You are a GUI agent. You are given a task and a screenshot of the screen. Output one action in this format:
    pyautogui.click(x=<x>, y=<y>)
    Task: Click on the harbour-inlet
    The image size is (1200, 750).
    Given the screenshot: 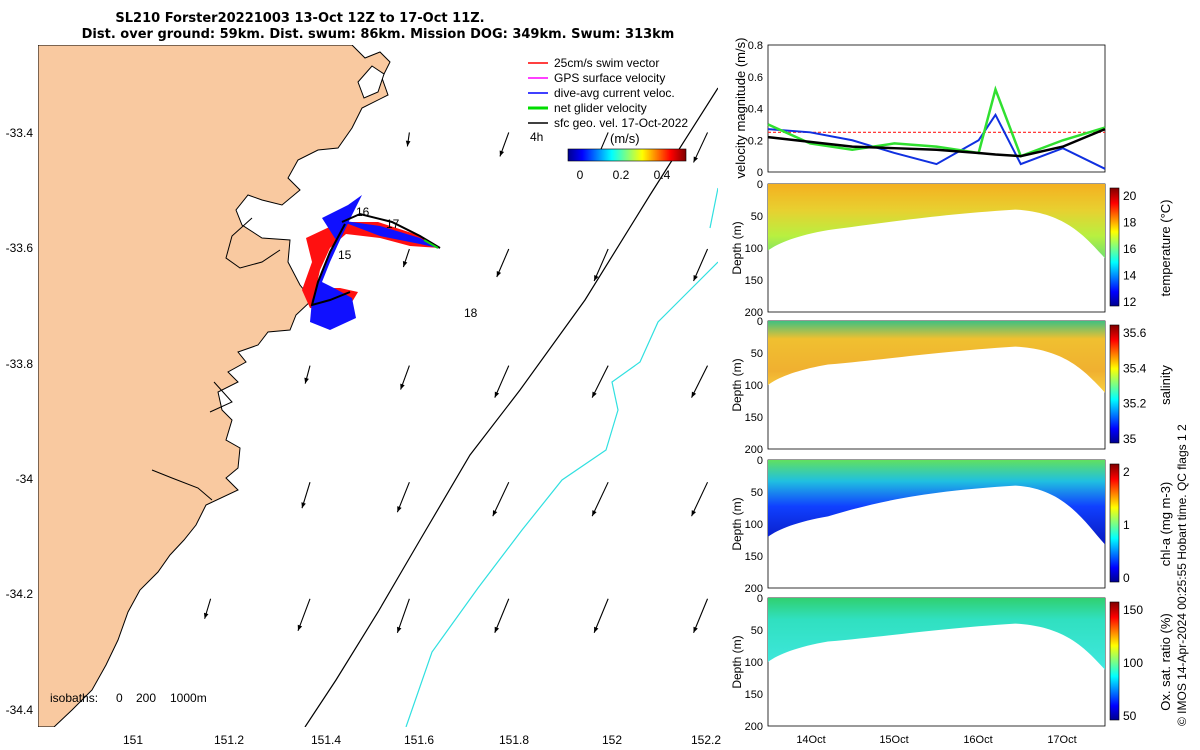 What is the action you would take?
    pyautogui.click(x=216, y=359)
    